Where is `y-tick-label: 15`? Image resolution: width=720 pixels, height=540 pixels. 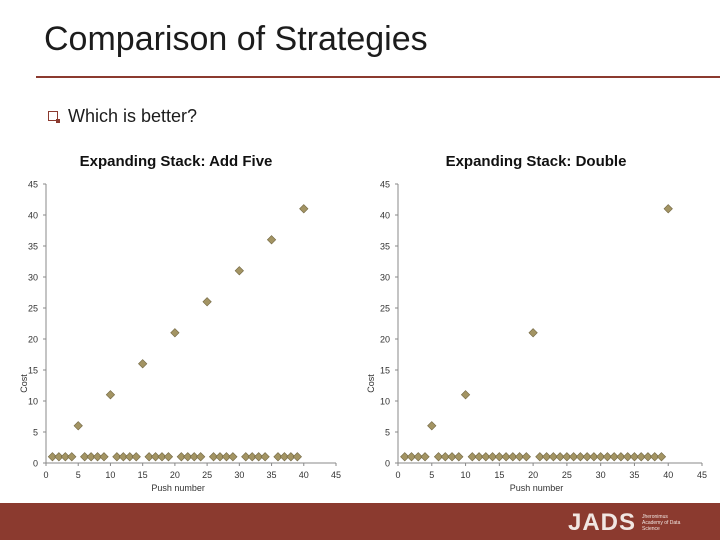 y-tick-label: 15 is located at coordinates (385, 371).